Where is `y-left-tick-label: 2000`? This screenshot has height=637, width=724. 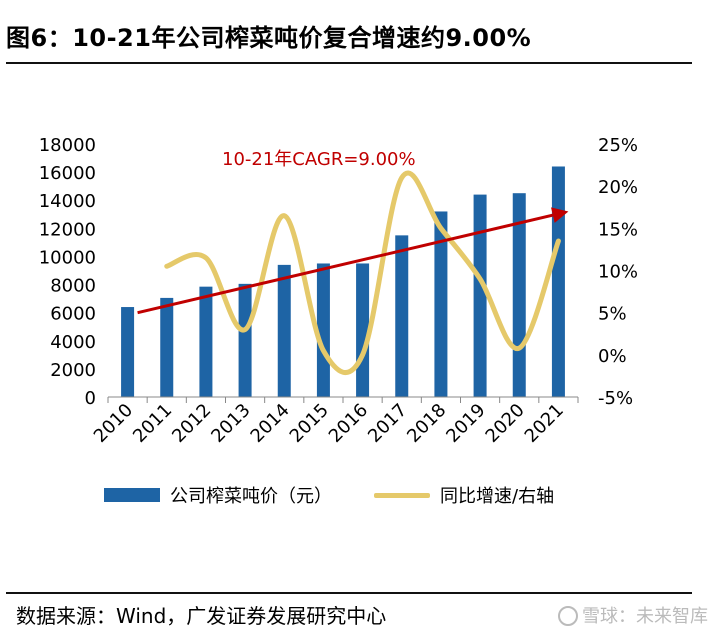 y-left-tick-label: 2000 is located at coordinates (73, 370).